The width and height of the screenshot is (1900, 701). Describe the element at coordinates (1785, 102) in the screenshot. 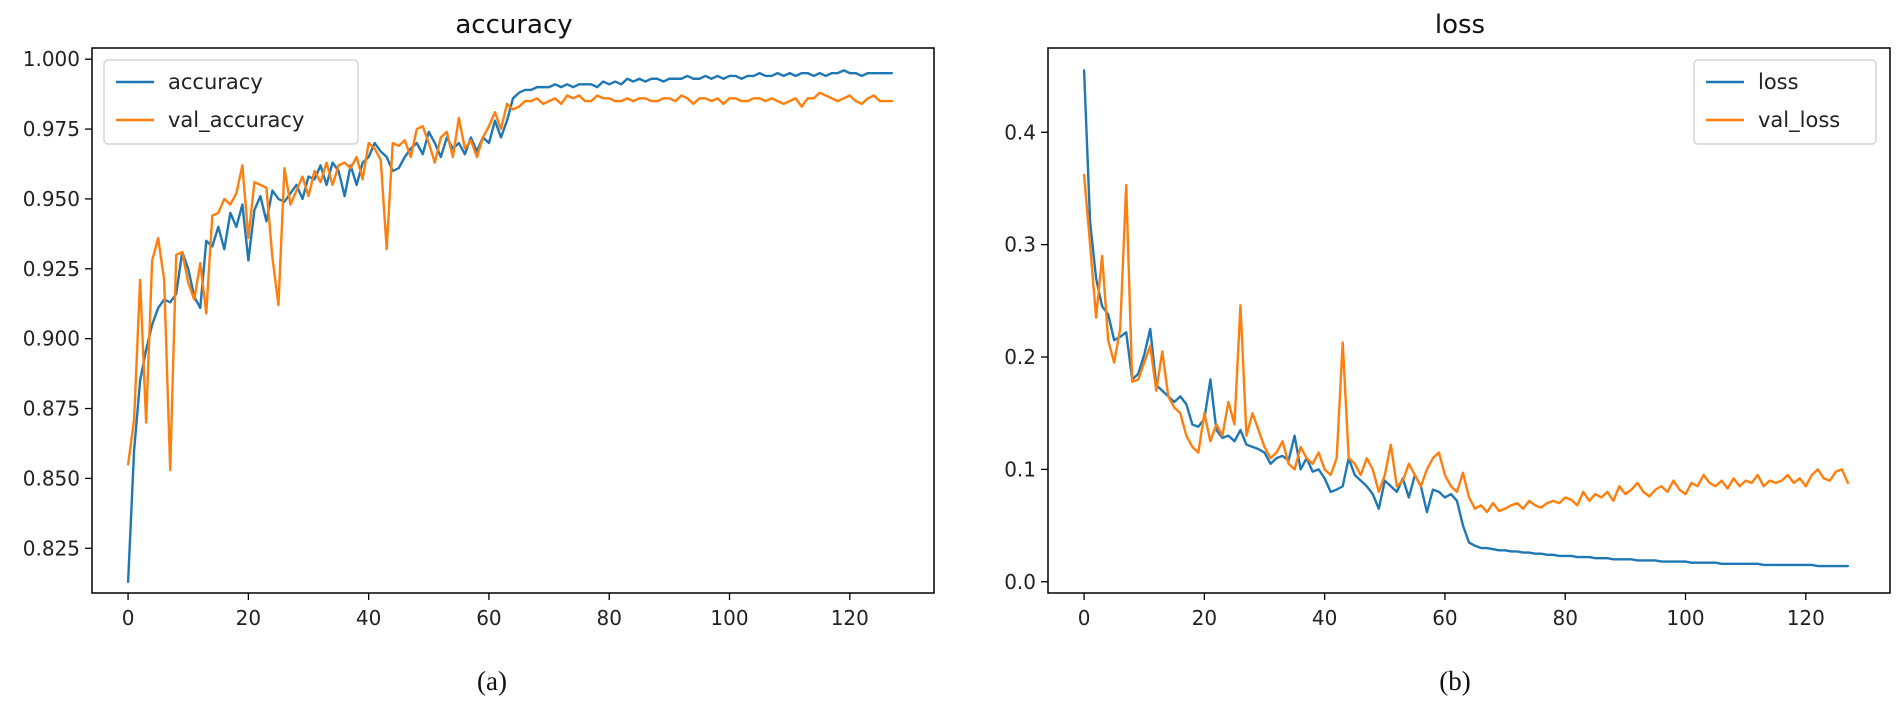

I see `loss-legend: loss val_loss` at that location.